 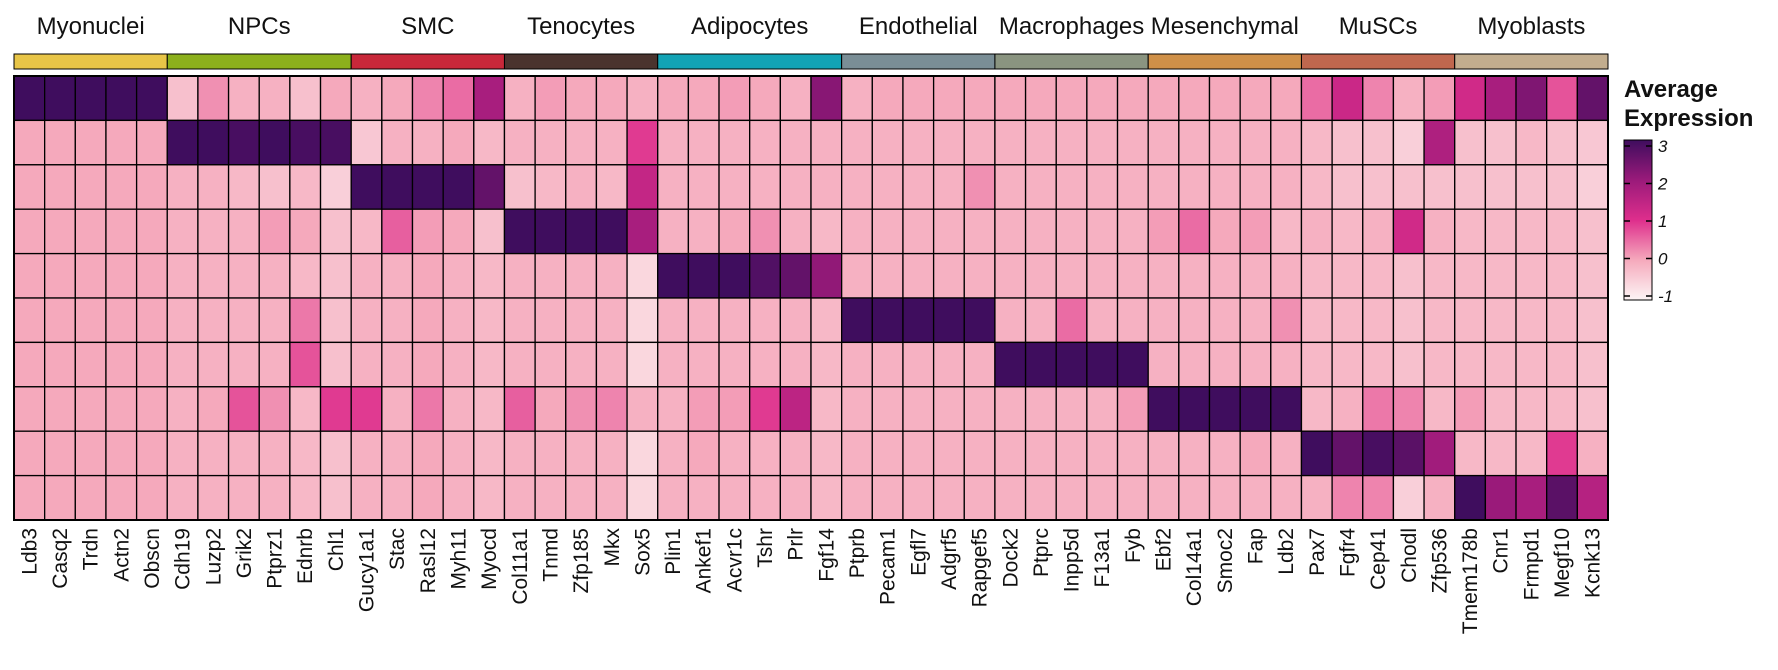 I want to click on group-bar-myoblasts, so click(x=1531, y=61).